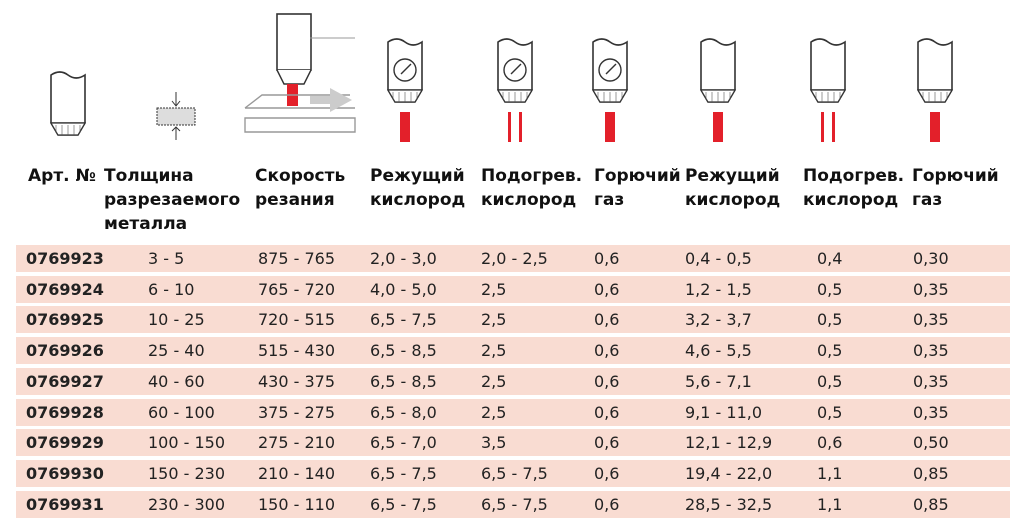  What do you see at coordinates (718, 258) in the screenshot?
I see `cell: 0,4 - 0,5` at bounding box center [718, 258].